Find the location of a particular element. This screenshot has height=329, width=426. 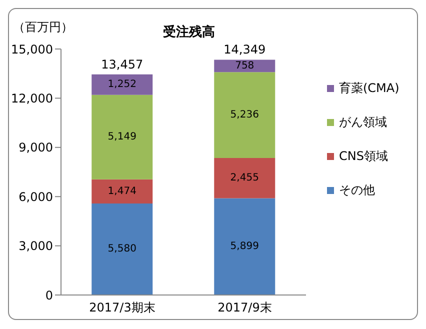

data-label: 5,899 is located at coordinates (244, 246).